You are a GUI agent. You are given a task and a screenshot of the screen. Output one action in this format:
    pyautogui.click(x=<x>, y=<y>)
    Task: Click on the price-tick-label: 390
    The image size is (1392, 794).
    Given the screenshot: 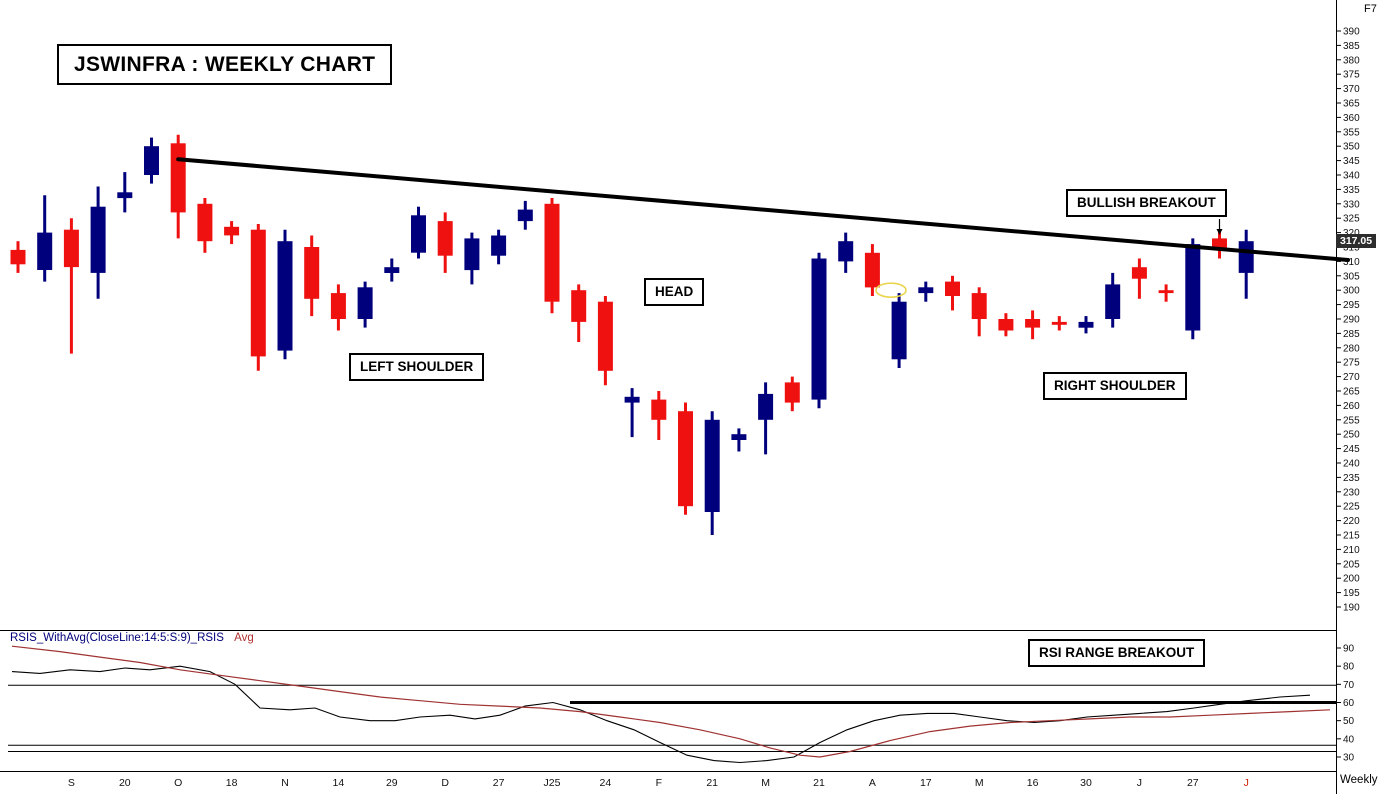 What is the action you would take?
    pyautogui.click(x=1351, y=32)
    